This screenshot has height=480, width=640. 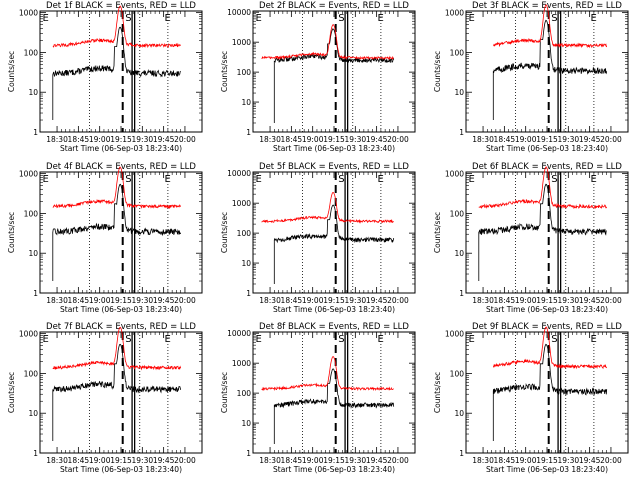 I want to click on panel-title: Det 1f BLACK = Events, RED = LLD, so click(x=121, y=6).